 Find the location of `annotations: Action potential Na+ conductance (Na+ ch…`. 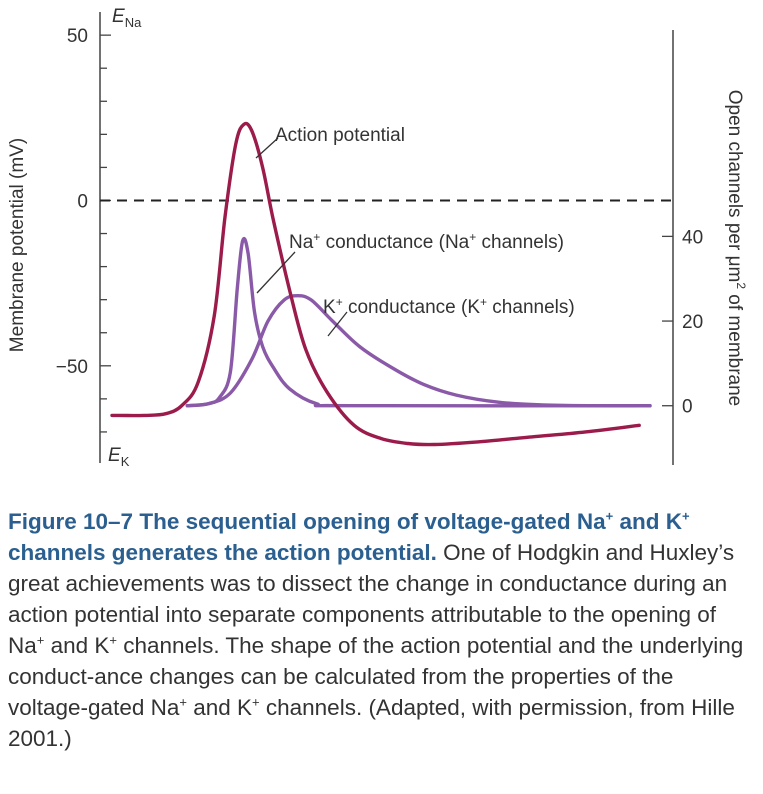

annotations: Action potential Na+ conductance (Na+ ch… is located at coordinates (415, 231).